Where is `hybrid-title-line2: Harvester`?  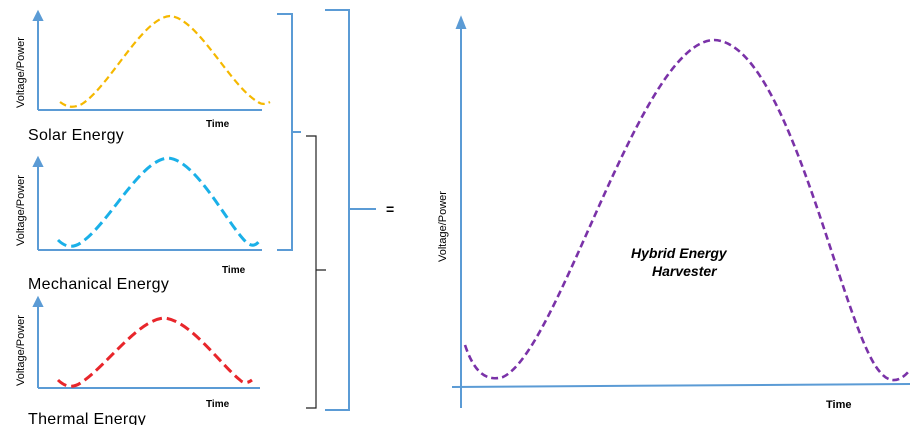
hybrid-title-line2: Harvester is located at coordinates (685, 271).